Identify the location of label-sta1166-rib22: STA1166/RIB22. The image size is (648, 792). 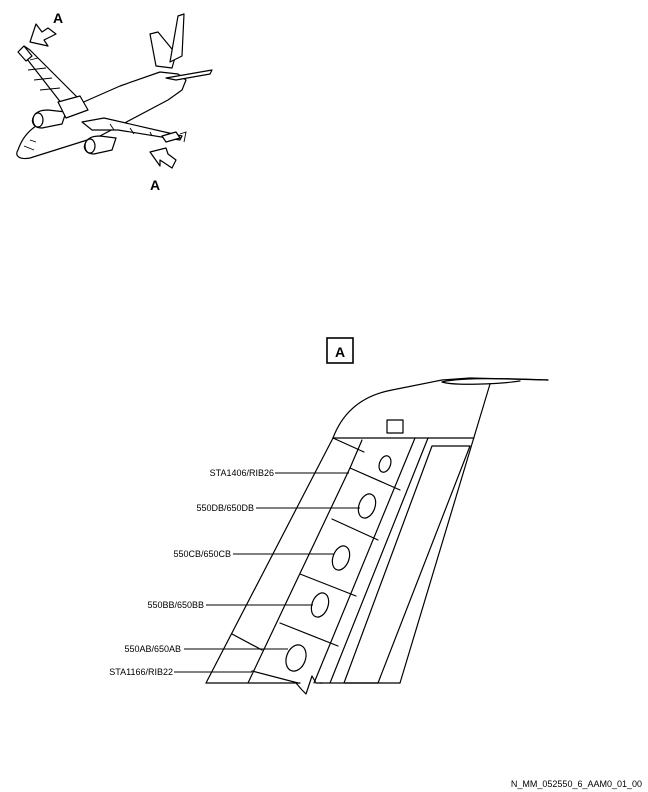
(141, 672).